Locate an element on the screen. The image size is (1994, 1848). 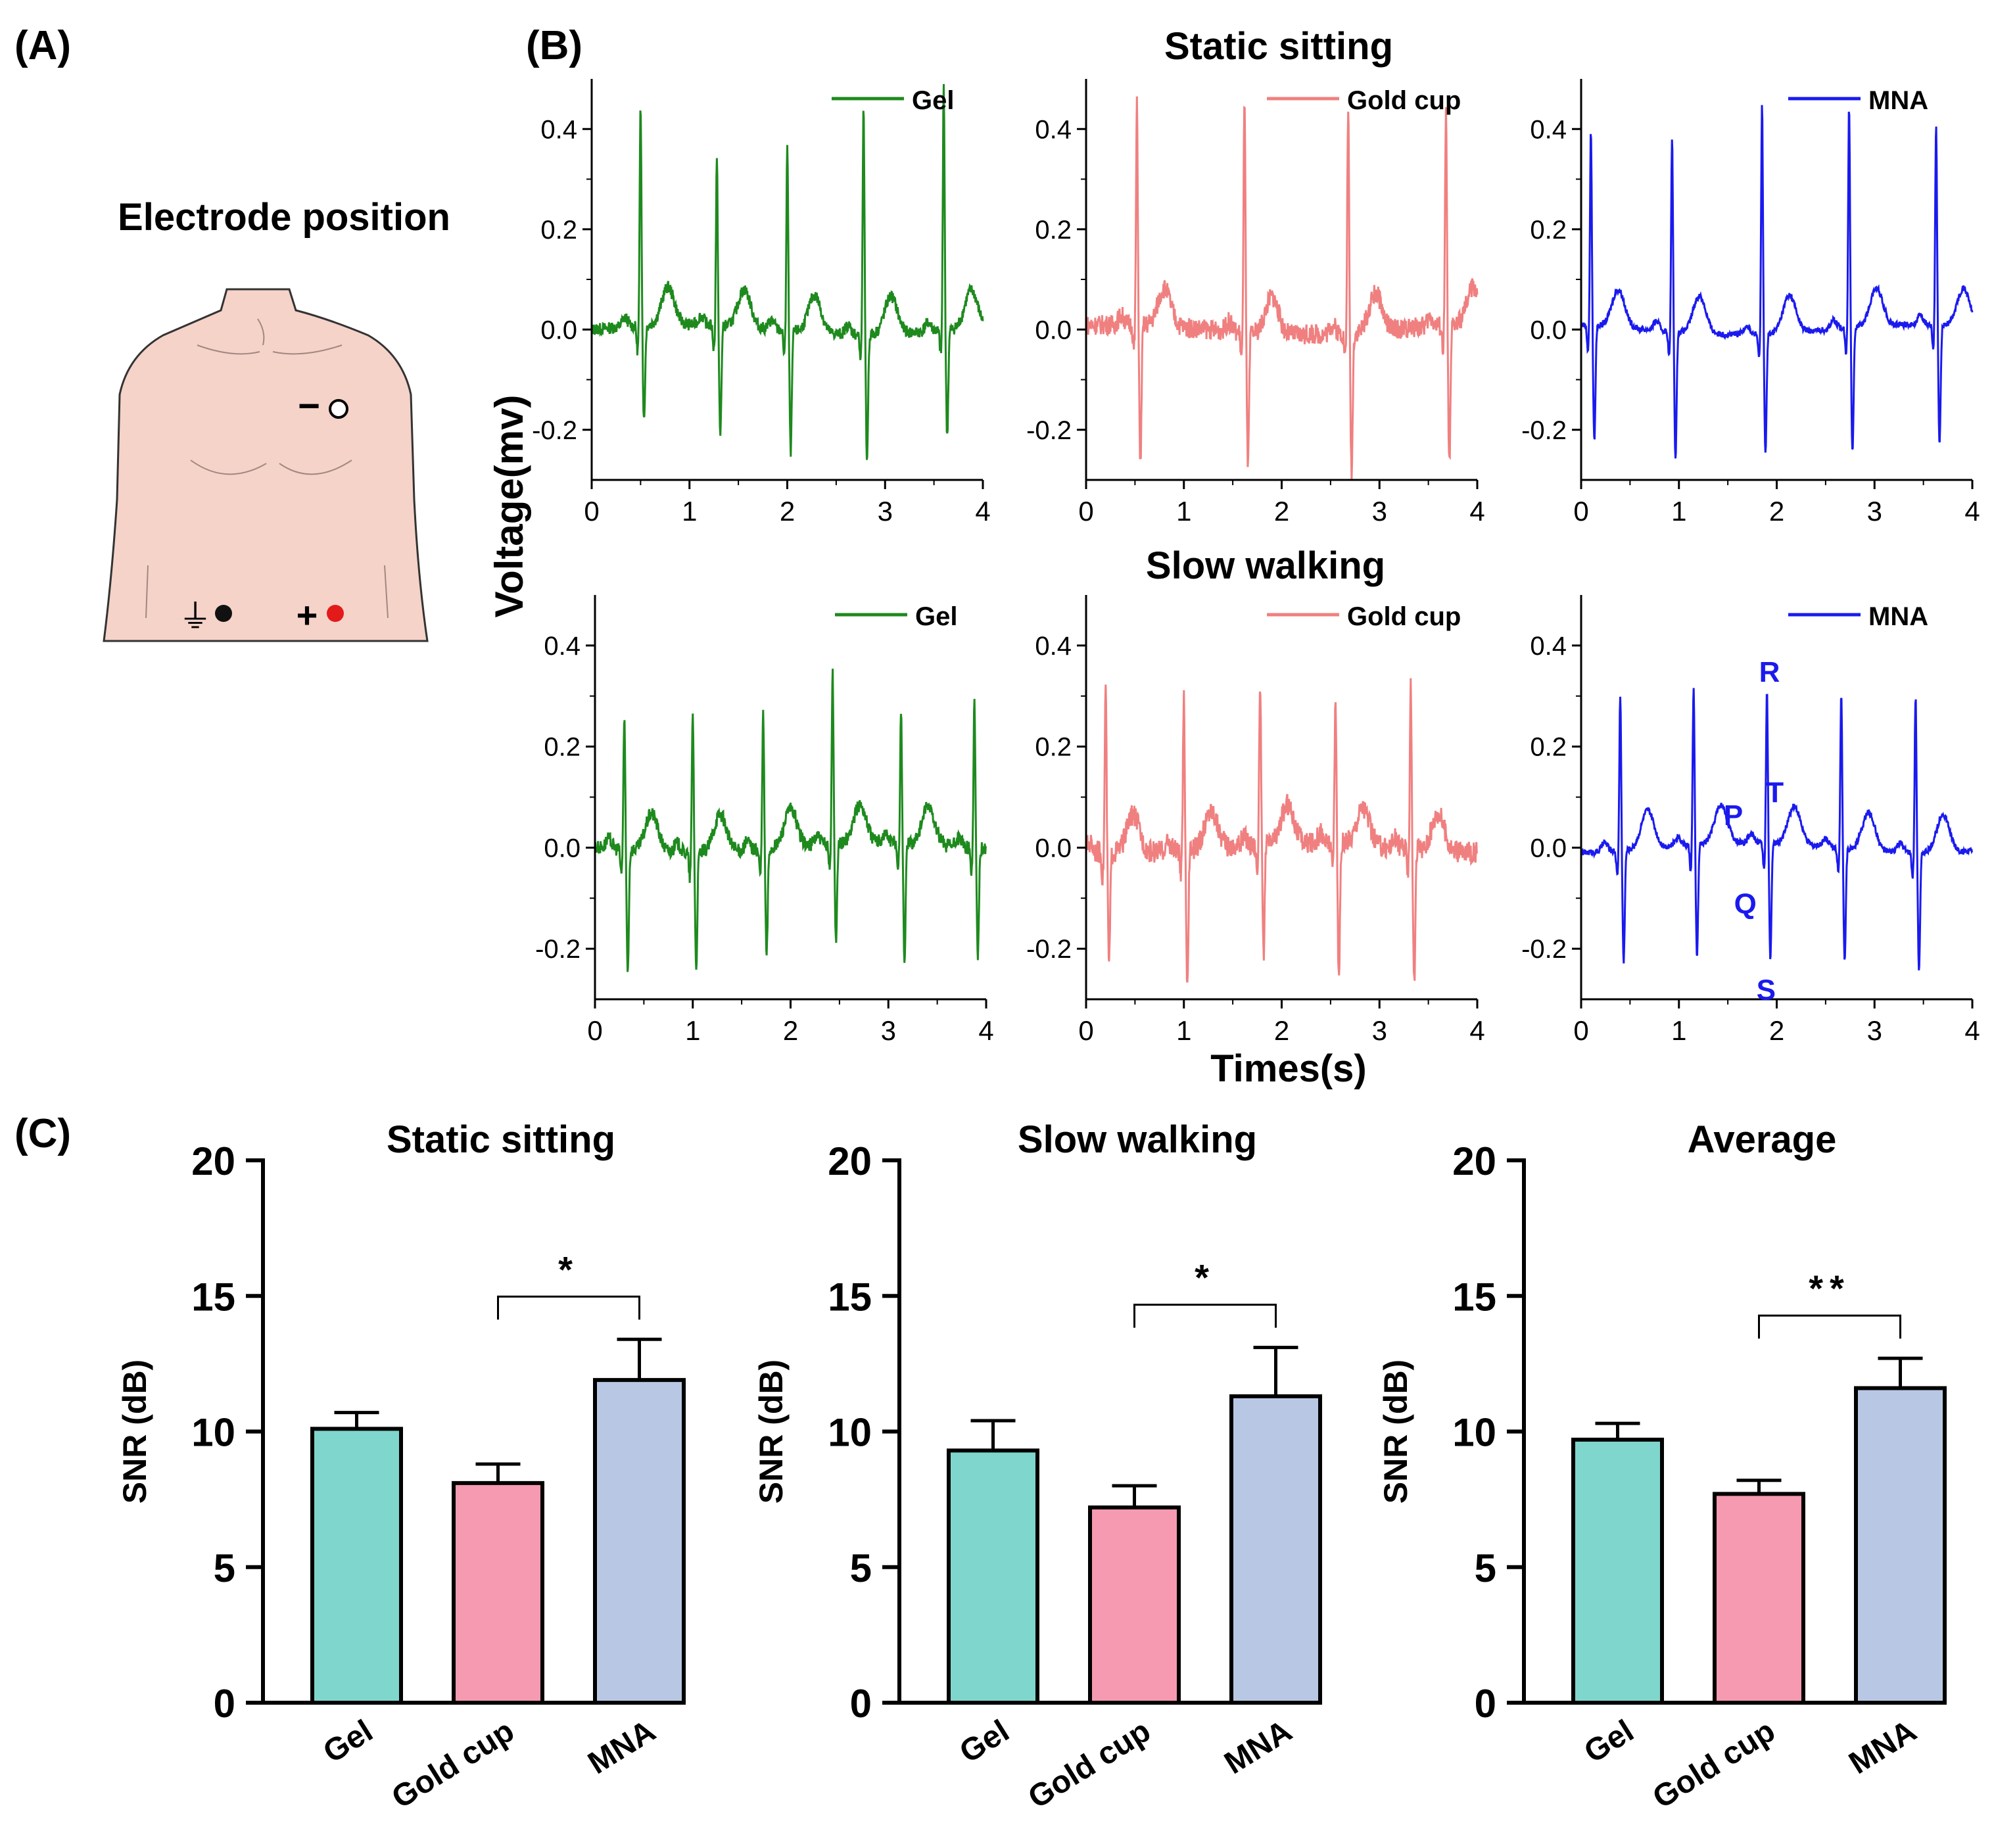
panel-label-b: (B) is located at coordinates (554, 45).